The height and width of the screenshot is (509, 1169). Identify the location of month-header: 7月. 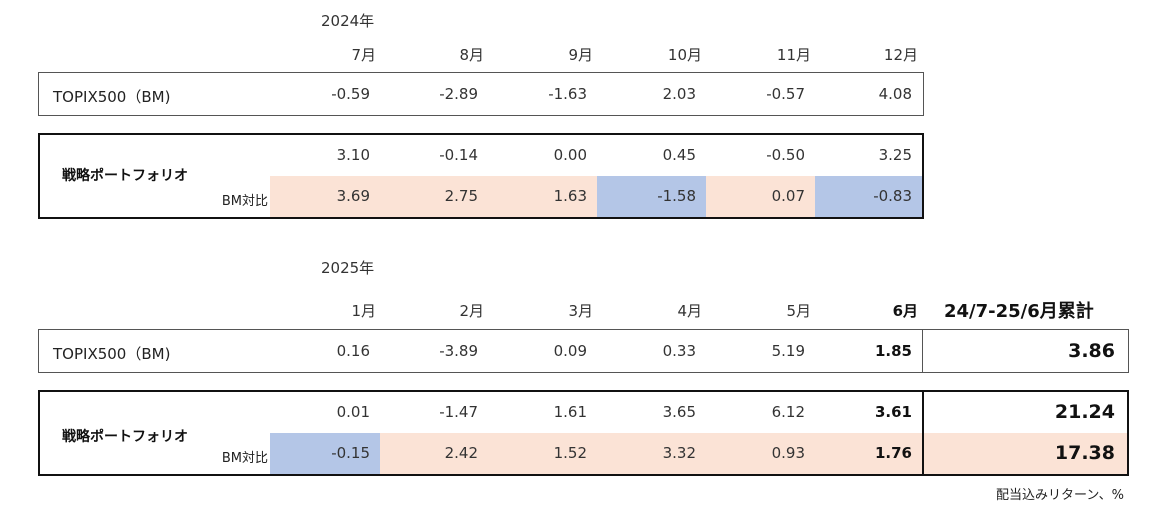
(363, 55).